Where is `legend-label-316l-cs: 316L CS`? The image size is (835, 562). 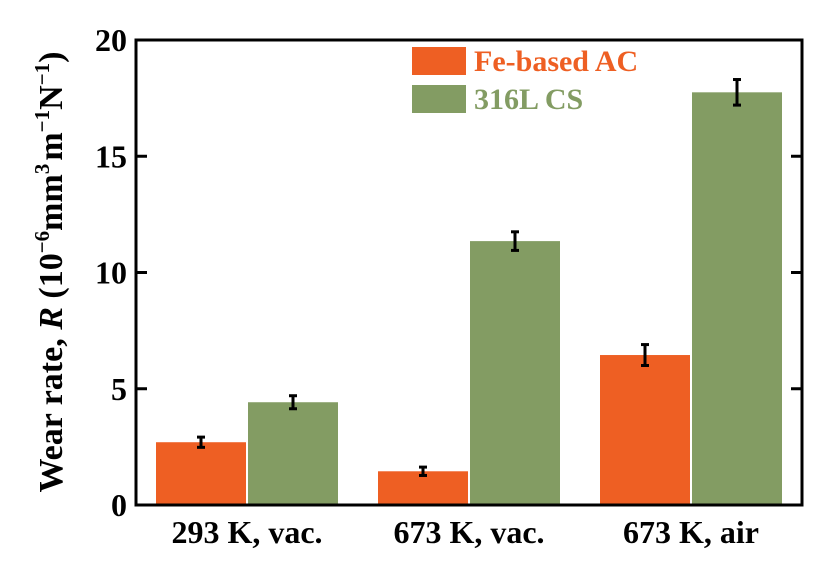
legend-label-316l-cs: 316L CS is located at coordinates (528, 99).